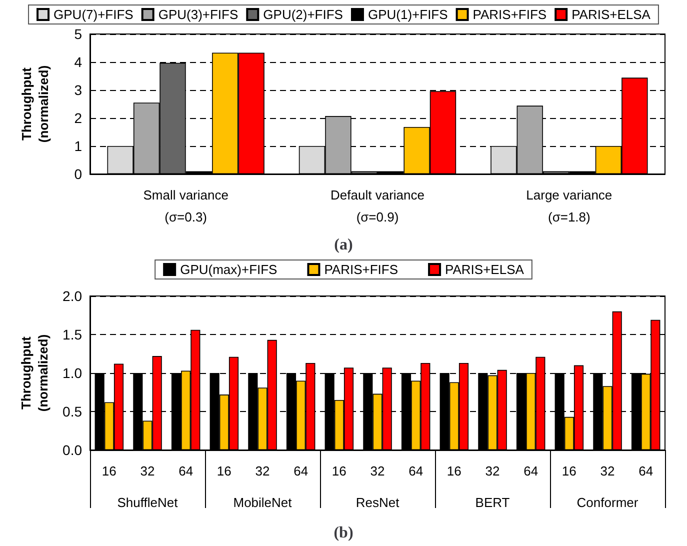 This screenshot has width=687, height=546. Describe the element at coordinates (78, 62) in the screenshot. I see `y-tick-label: 4` at that location.